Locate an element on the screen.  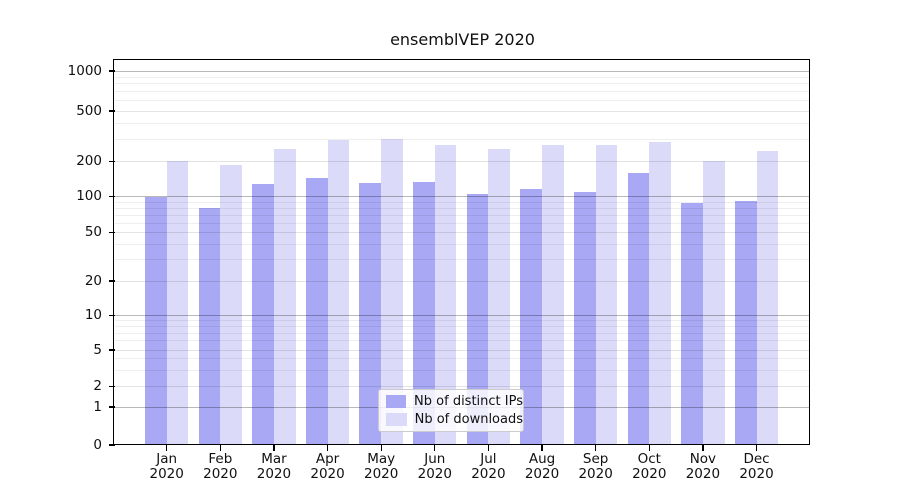
bar-downloads-dec is located at coordinates (767, 298).